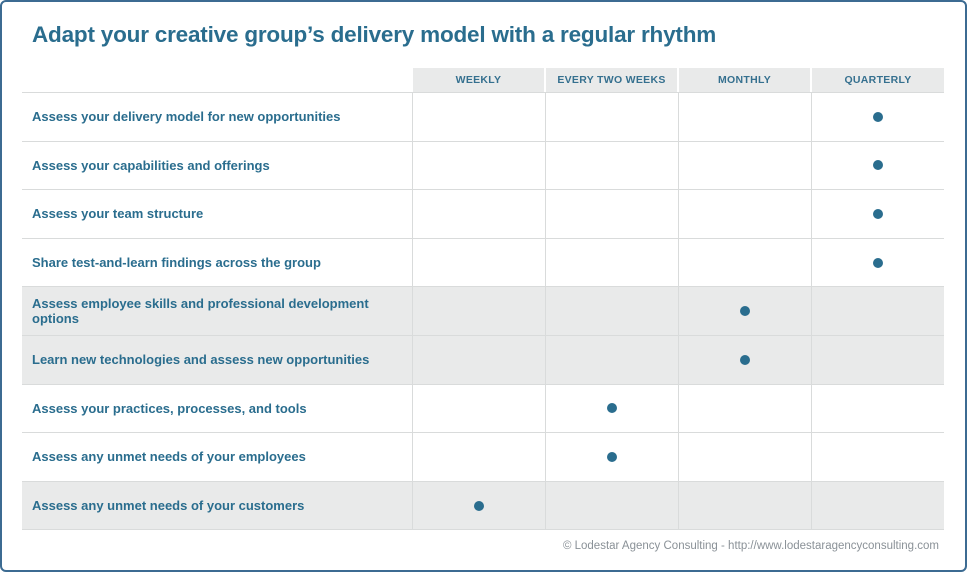 The height and width of the screenshot is (572, 967). I want to click on row-label: Assess your capabilities and offerings, so click(217, 165).